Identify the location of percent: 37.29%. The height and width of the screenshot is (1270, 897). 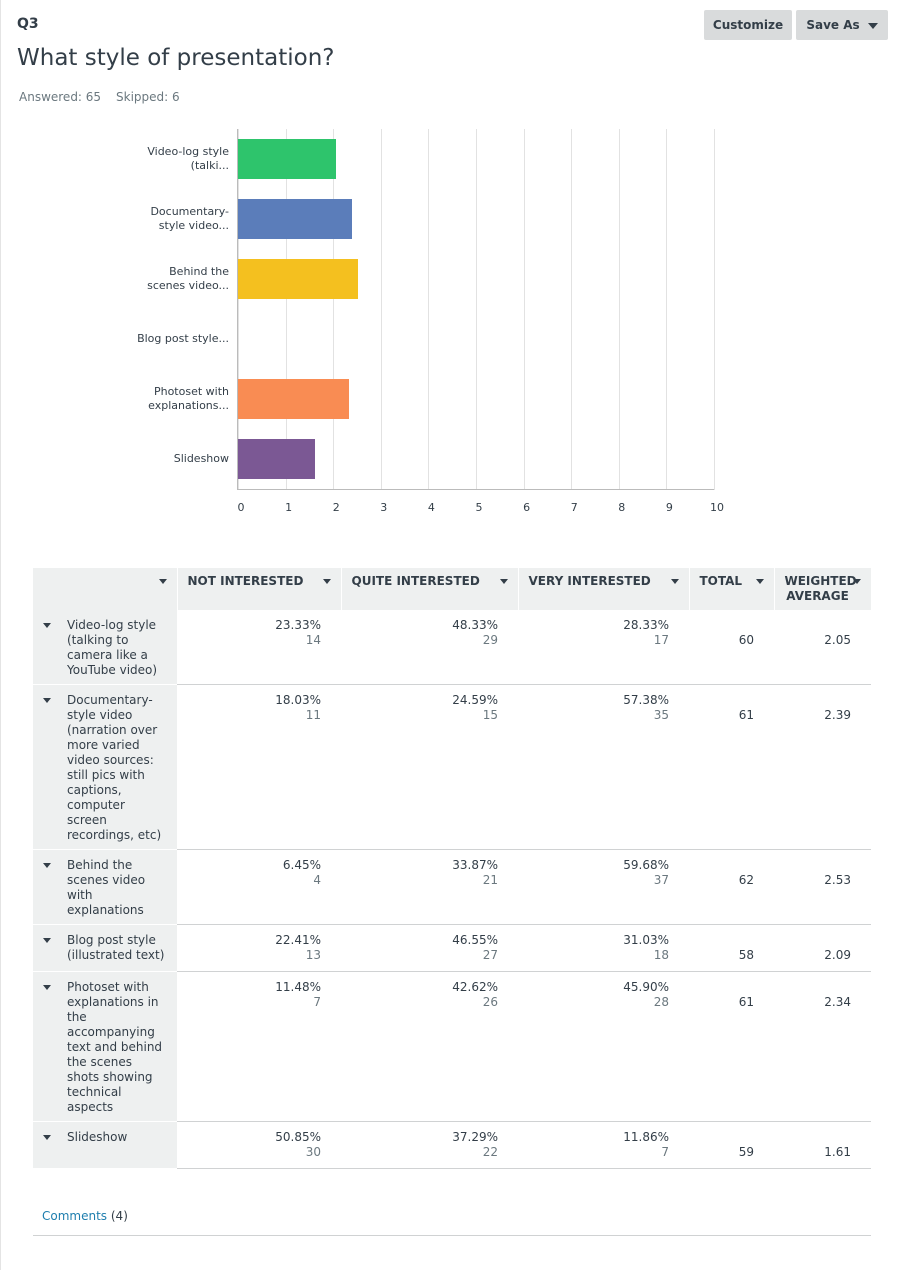
(475, 1137).